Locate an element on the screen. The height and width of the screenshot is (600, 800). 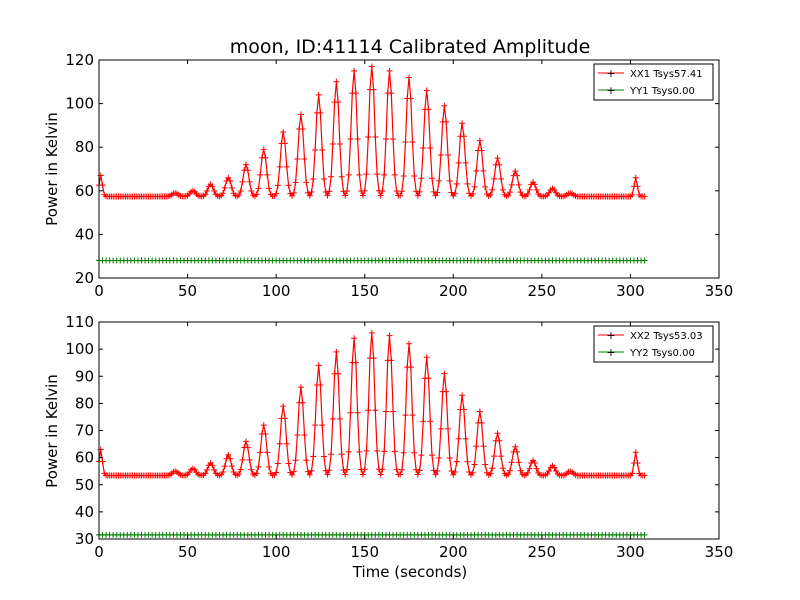
y-tick-label: 60 is located at coordinates (84, 191).